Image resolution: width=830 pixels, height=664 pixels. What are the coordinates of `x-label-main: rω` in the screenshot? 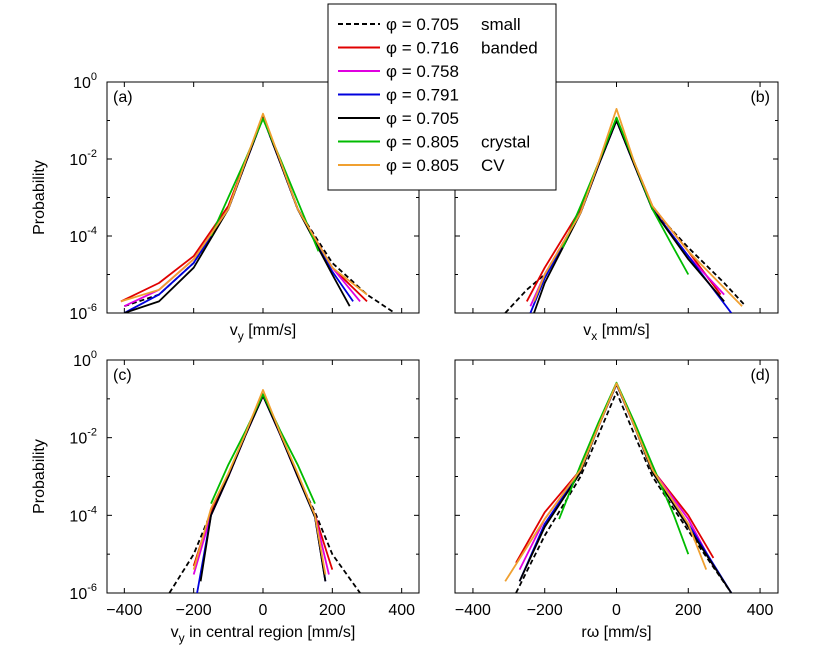 It's located at (590, 632).